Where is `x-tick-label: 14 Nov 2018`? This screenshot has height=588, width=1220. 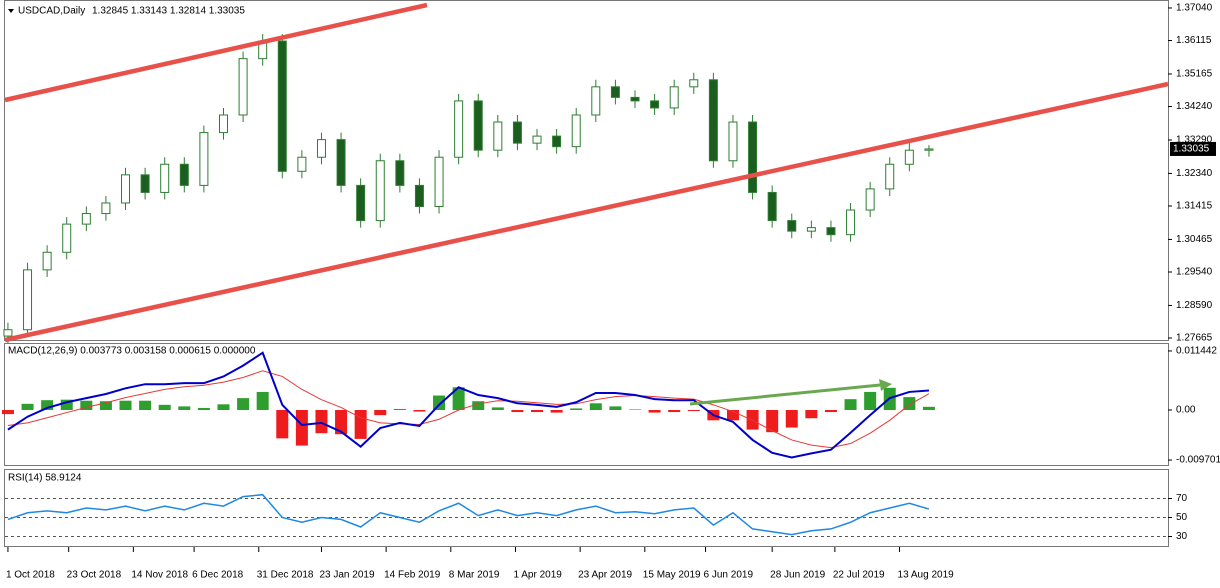 x-tick-label: 14 Nov 2018 is located at coordinates (159, 575).